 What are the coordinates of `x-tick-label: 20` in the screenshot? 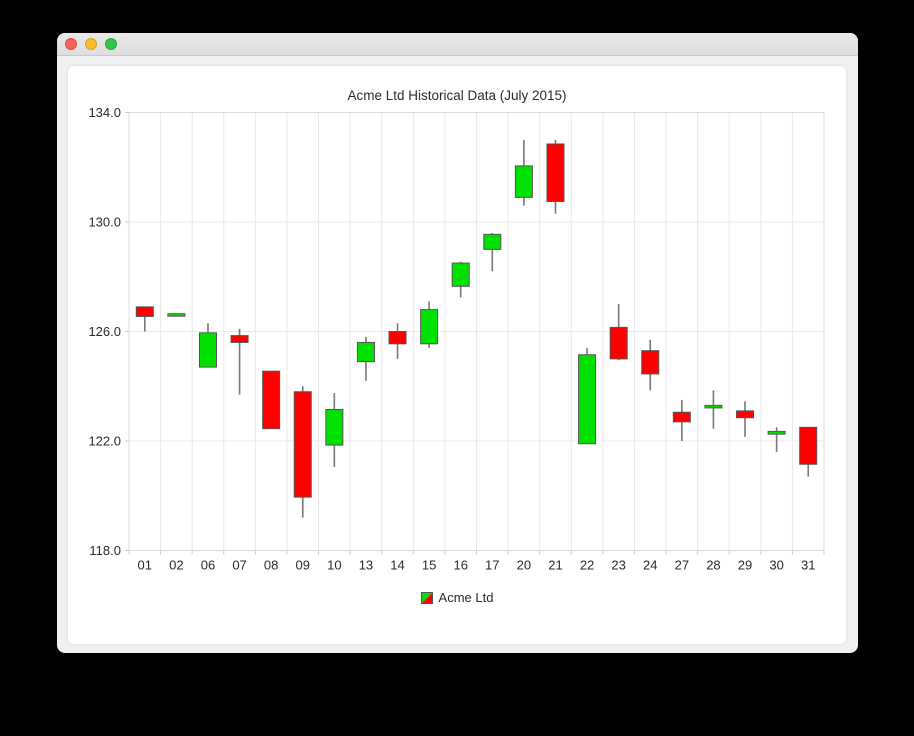 It's located at (524, 565).